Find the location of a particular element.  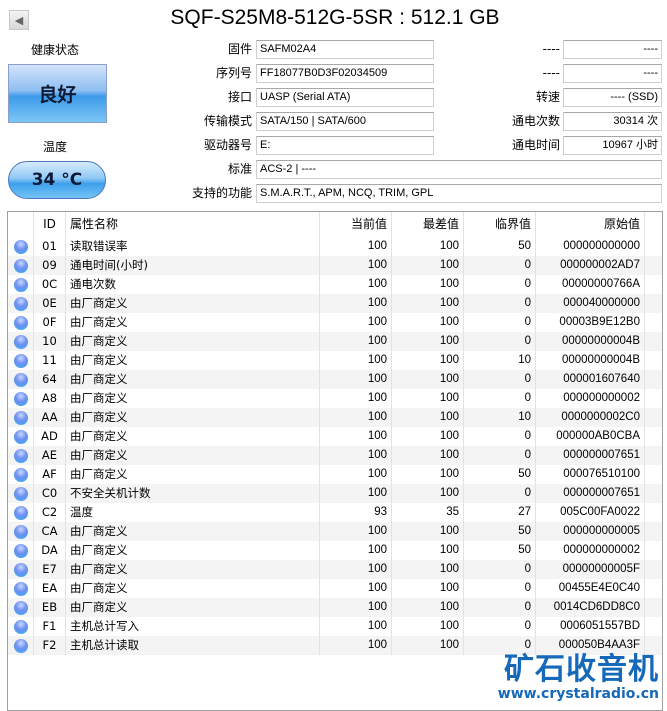

interface-label: 接口 is located at coordinates (239, 97).